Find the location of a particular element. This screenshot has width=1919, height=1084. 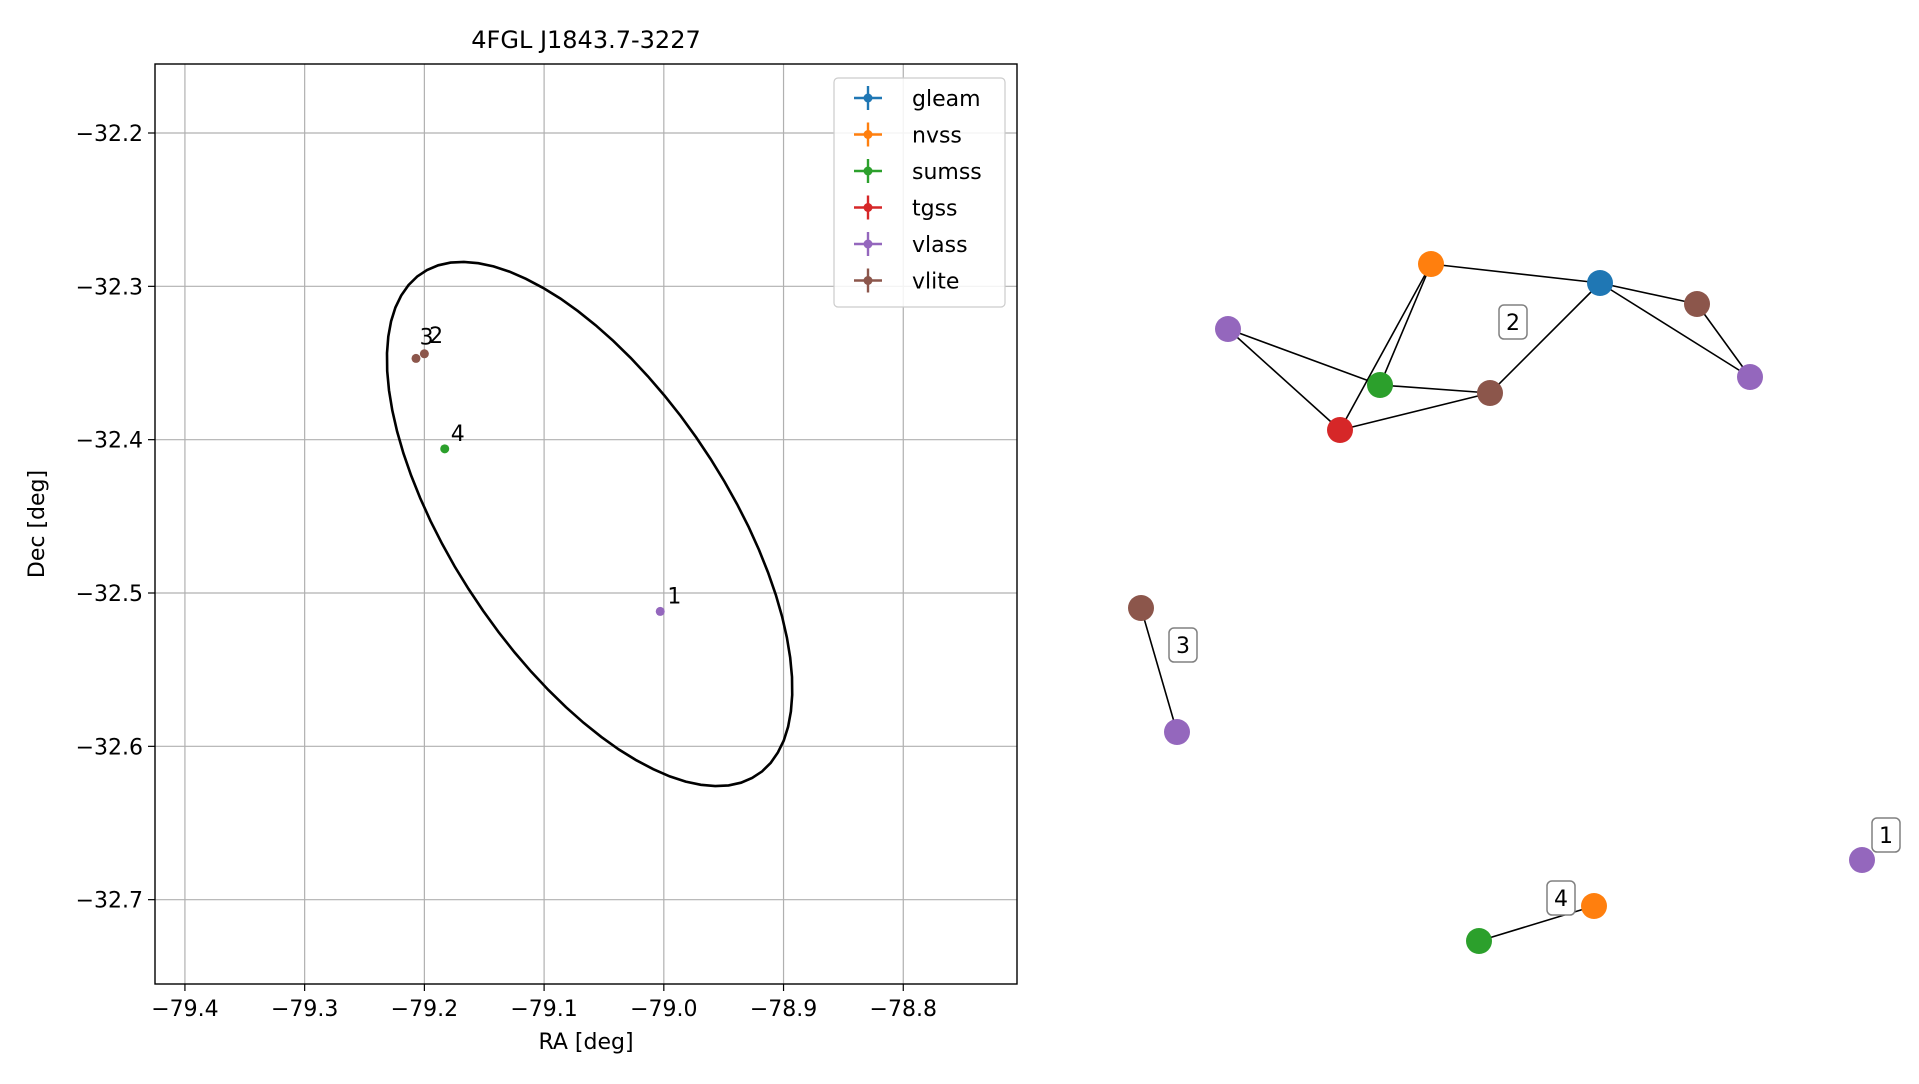

y-tick-label: −32.3 is located at coordinates (109, 287).